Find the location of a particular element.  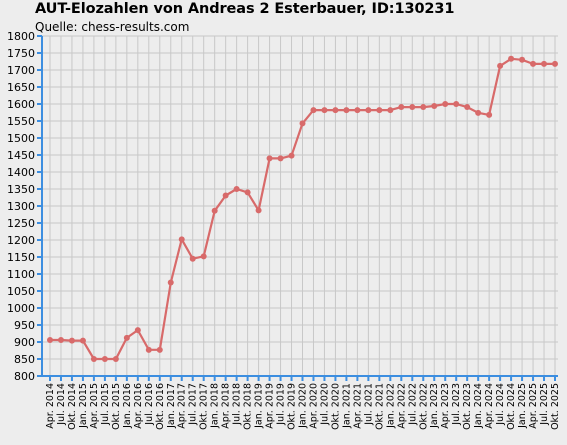

x-tick-label: Jan. 2021 is located at coordinates (346, 406).